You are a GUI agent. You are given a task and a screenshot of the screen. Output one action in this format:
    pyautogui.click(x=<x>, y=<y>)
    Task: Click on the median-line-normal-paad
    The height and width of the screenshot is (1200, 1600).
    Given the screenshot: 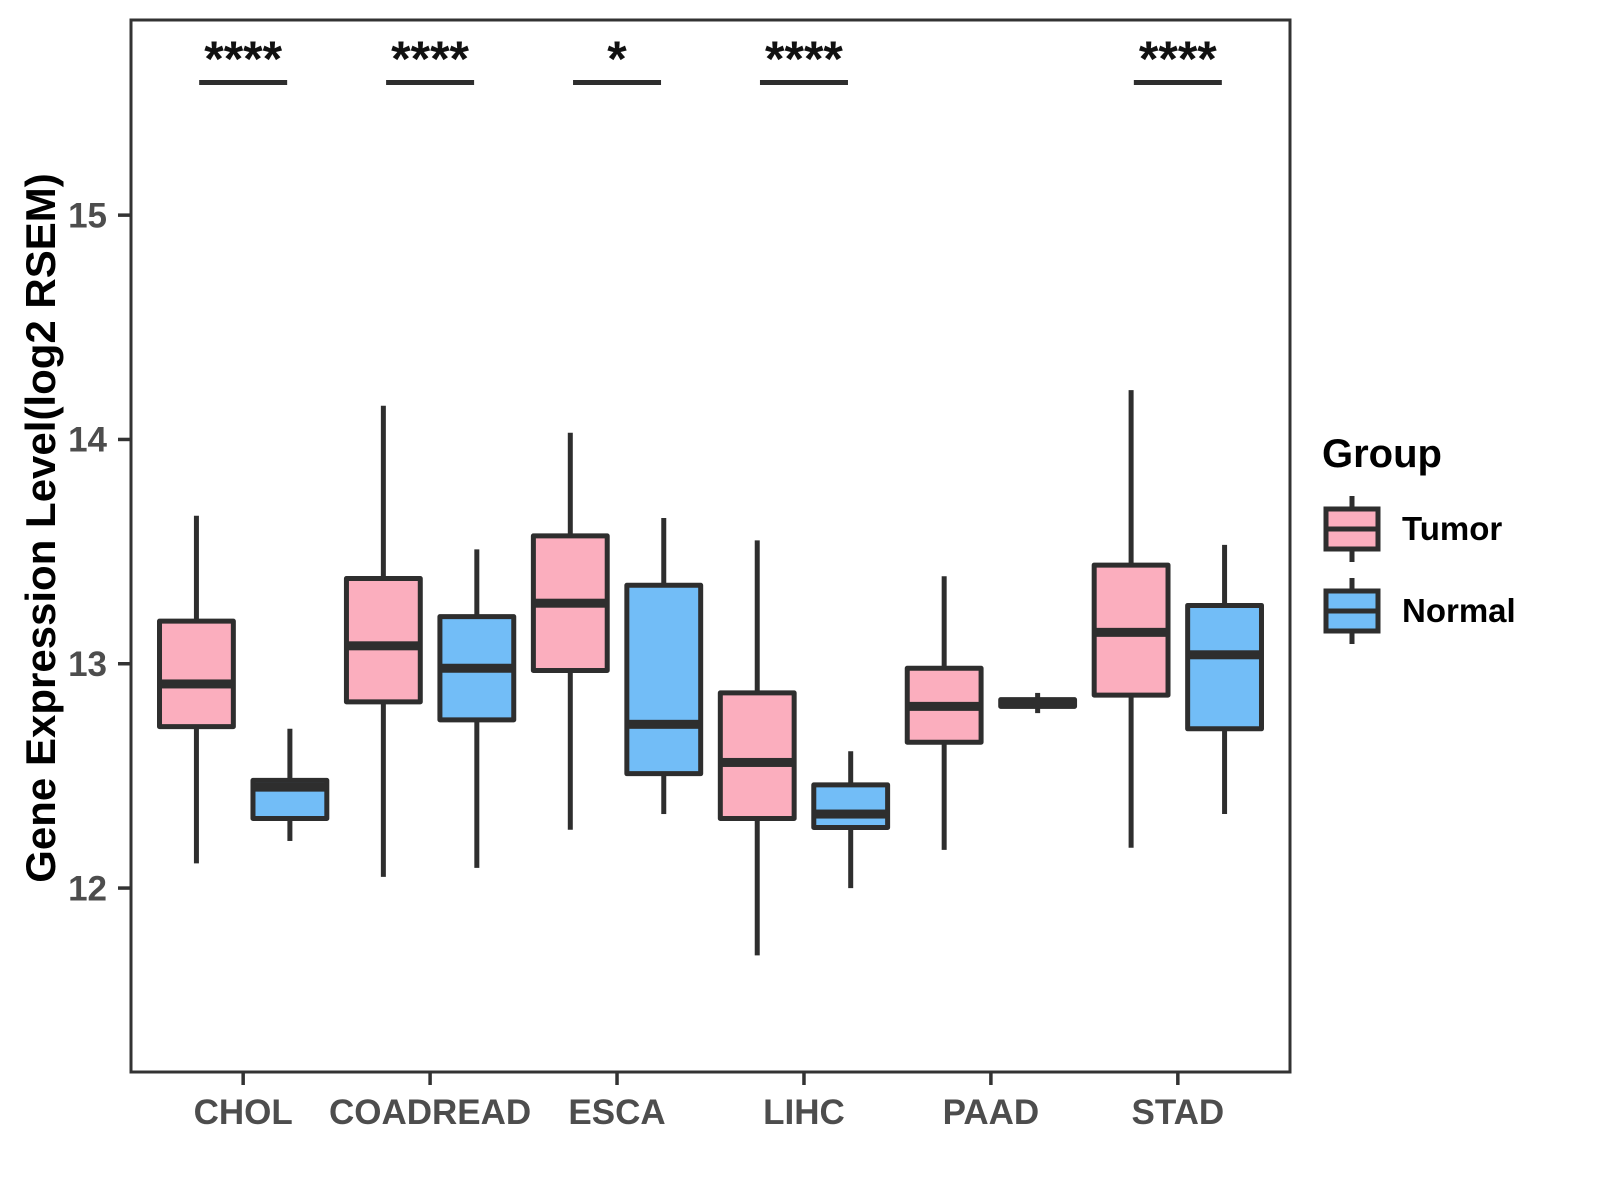 What is the action you would take?
    pyautogui.click(x=1037, y=704)
    